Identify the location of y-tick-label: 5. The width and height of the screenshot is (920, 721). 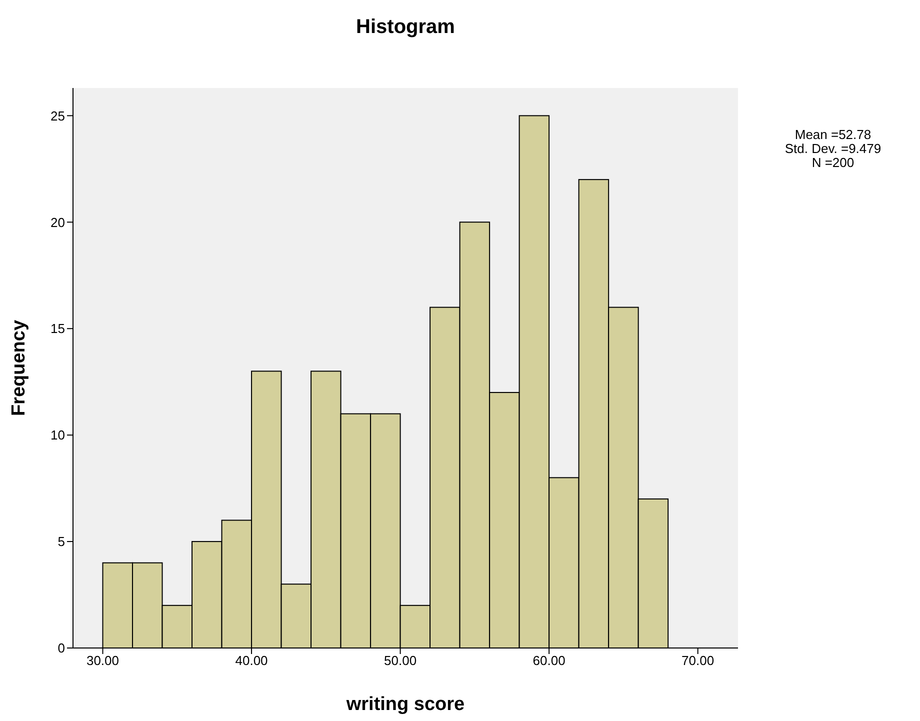
(61, 542).